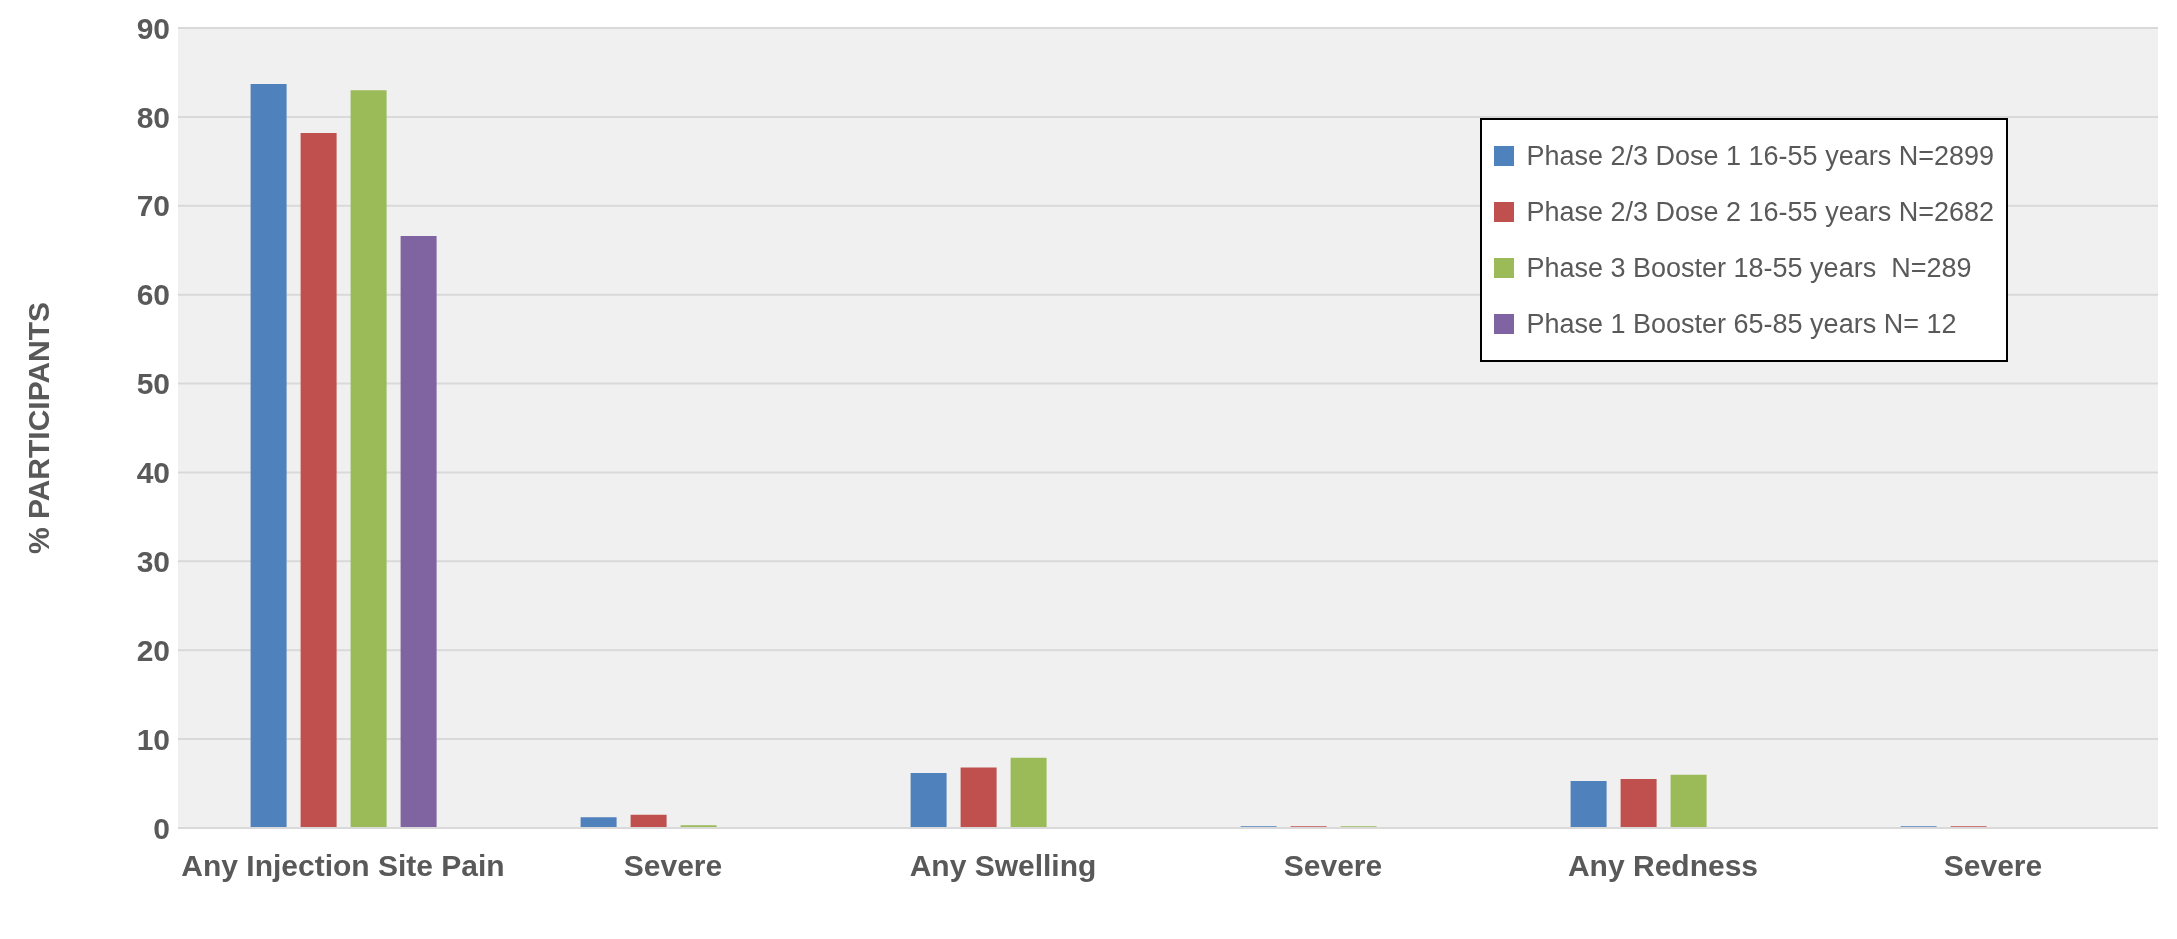 This screenshot has height=939, width=2177. I want to click on legend-label: Phase 2/3 Dose 1 16-55 years N=2899, so click(1759, 156).